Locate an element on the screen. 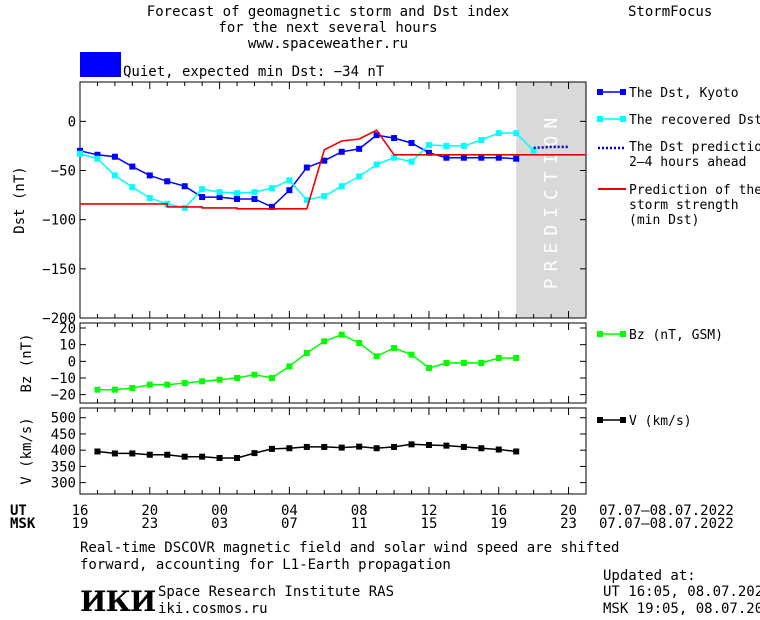 This screenshot has height=620, width=760. ut-date-range: 07.07–08.07.2022 is located at coordinates (666, 511).